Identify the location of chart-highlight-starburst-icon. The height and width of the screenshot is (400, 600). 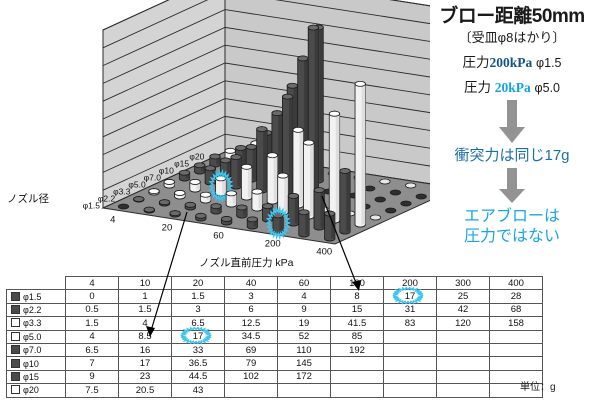
(278, 223).